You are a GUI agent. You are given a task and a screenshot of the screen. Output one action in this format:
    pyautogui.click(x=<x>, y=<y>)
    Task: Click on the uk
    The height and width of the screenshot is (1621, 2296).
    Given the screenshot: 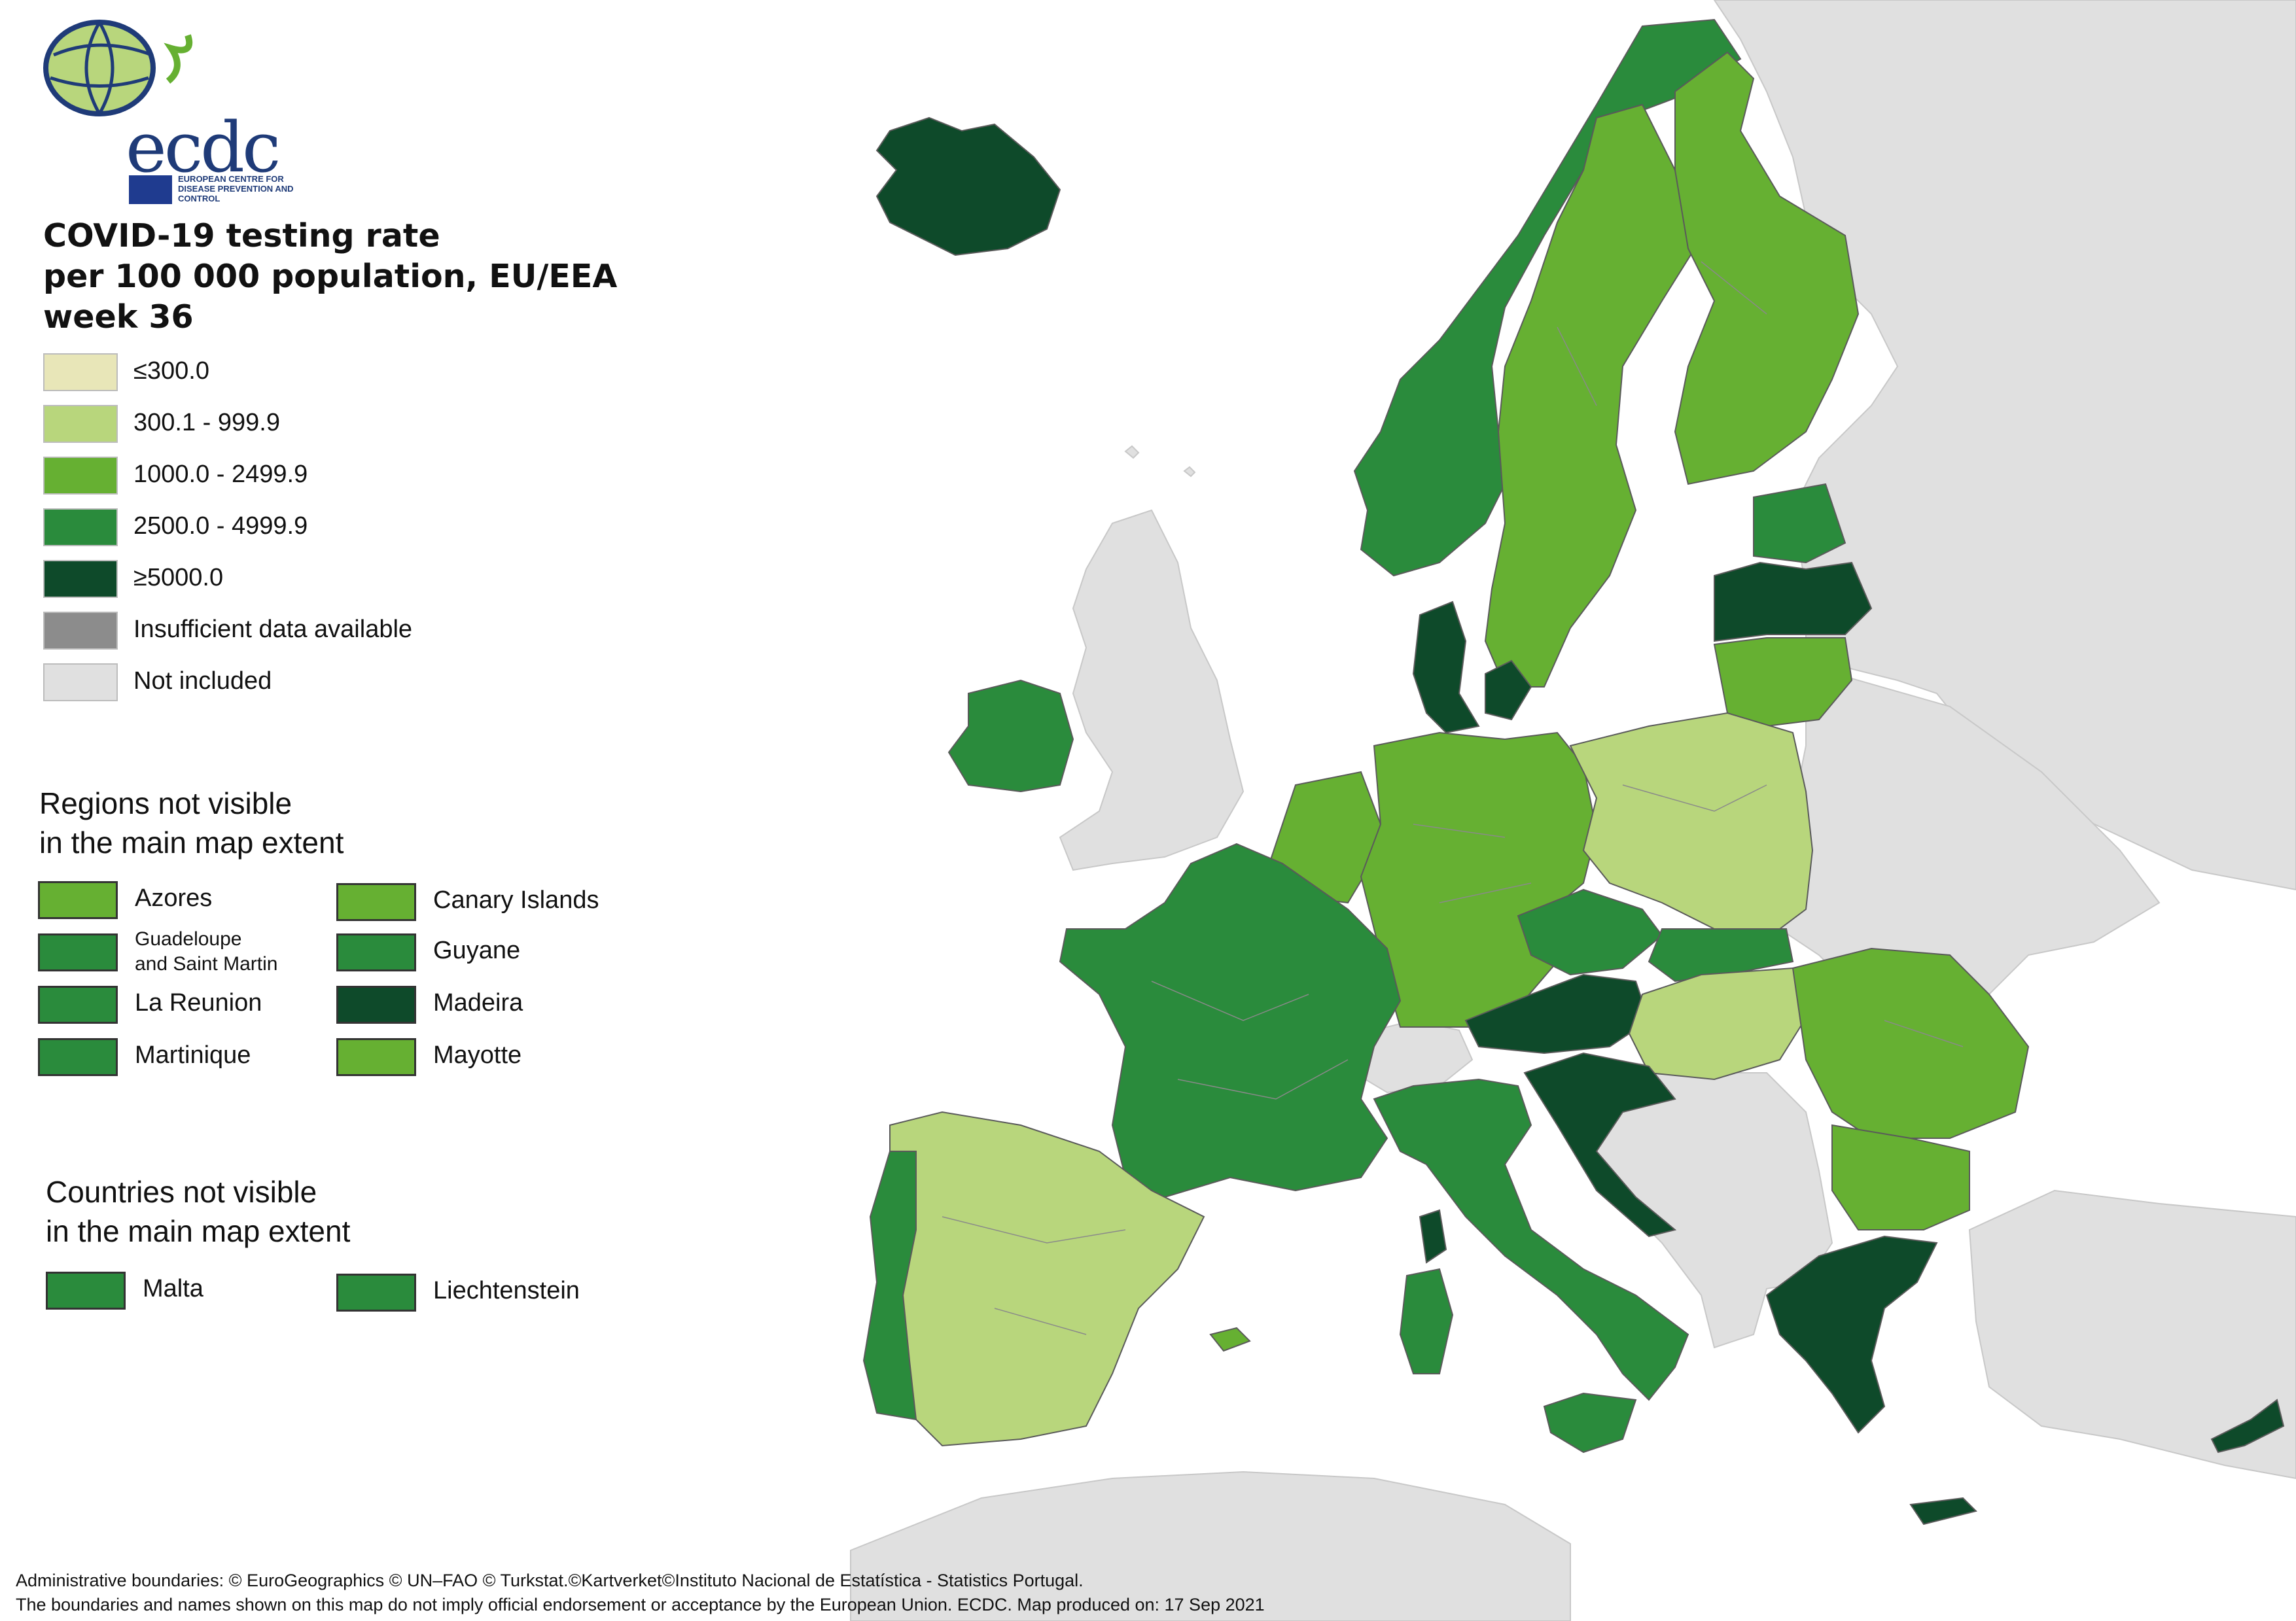 What is the action you would take?
    pyautogui.click(x=1152, y=690)
    